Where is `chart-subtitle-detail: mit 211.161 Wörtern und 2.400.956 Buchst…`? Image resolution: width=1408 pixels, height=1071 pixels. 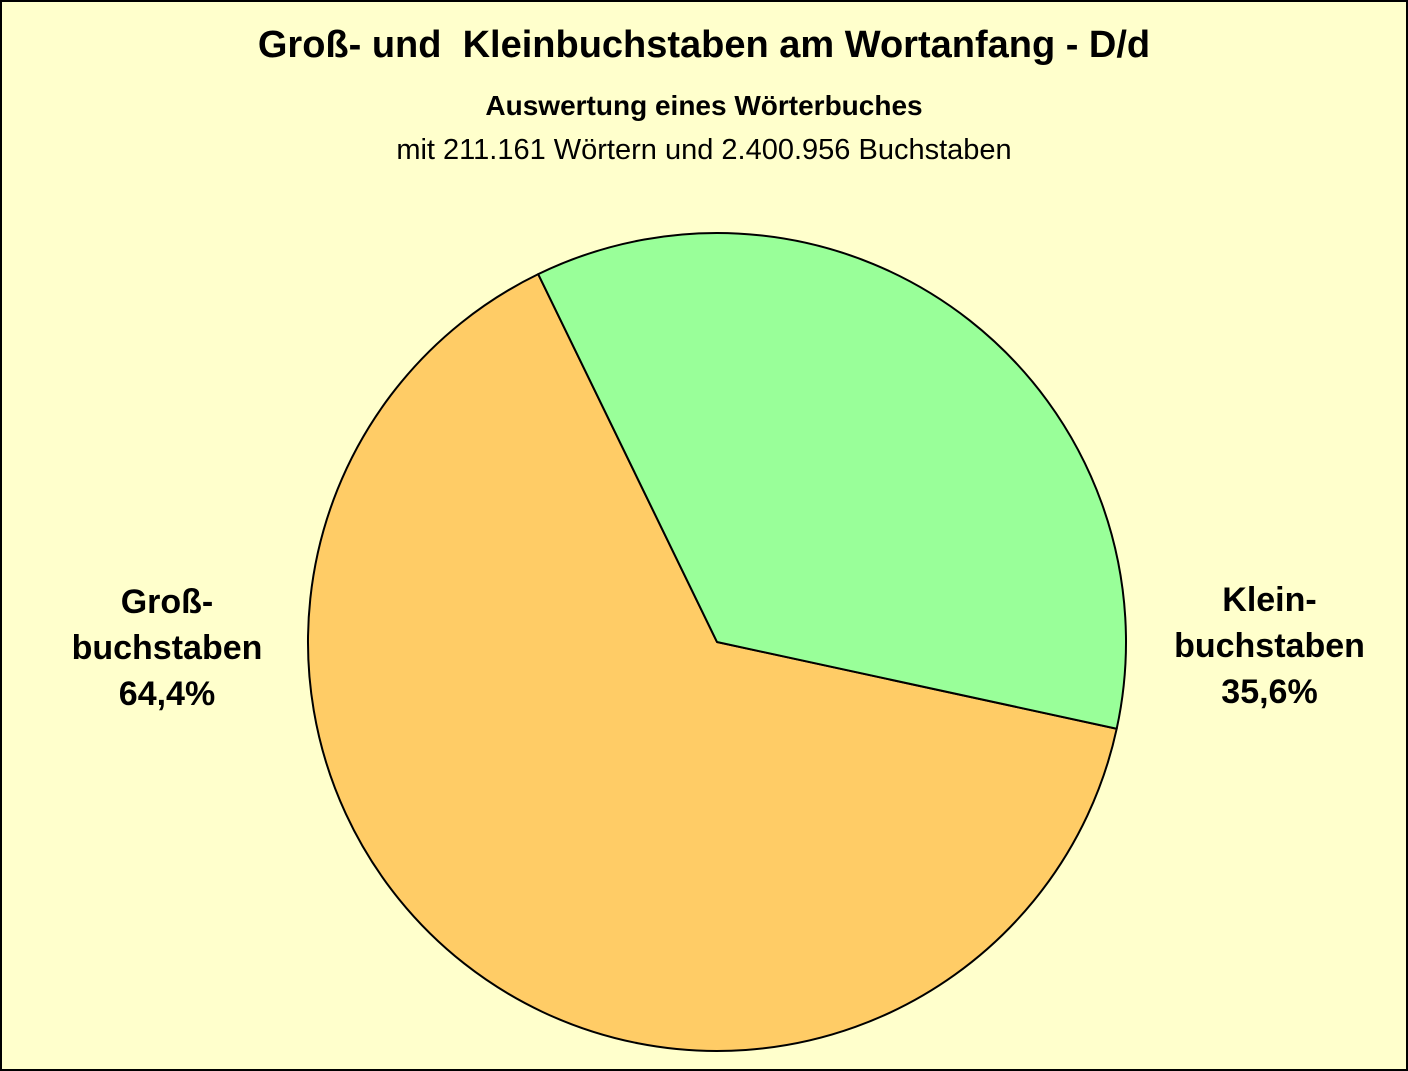 chart-subtitle-detail: mit 211.161 Wörtern und 2.400.956 Buchst… is located at coordinates (704, 150).